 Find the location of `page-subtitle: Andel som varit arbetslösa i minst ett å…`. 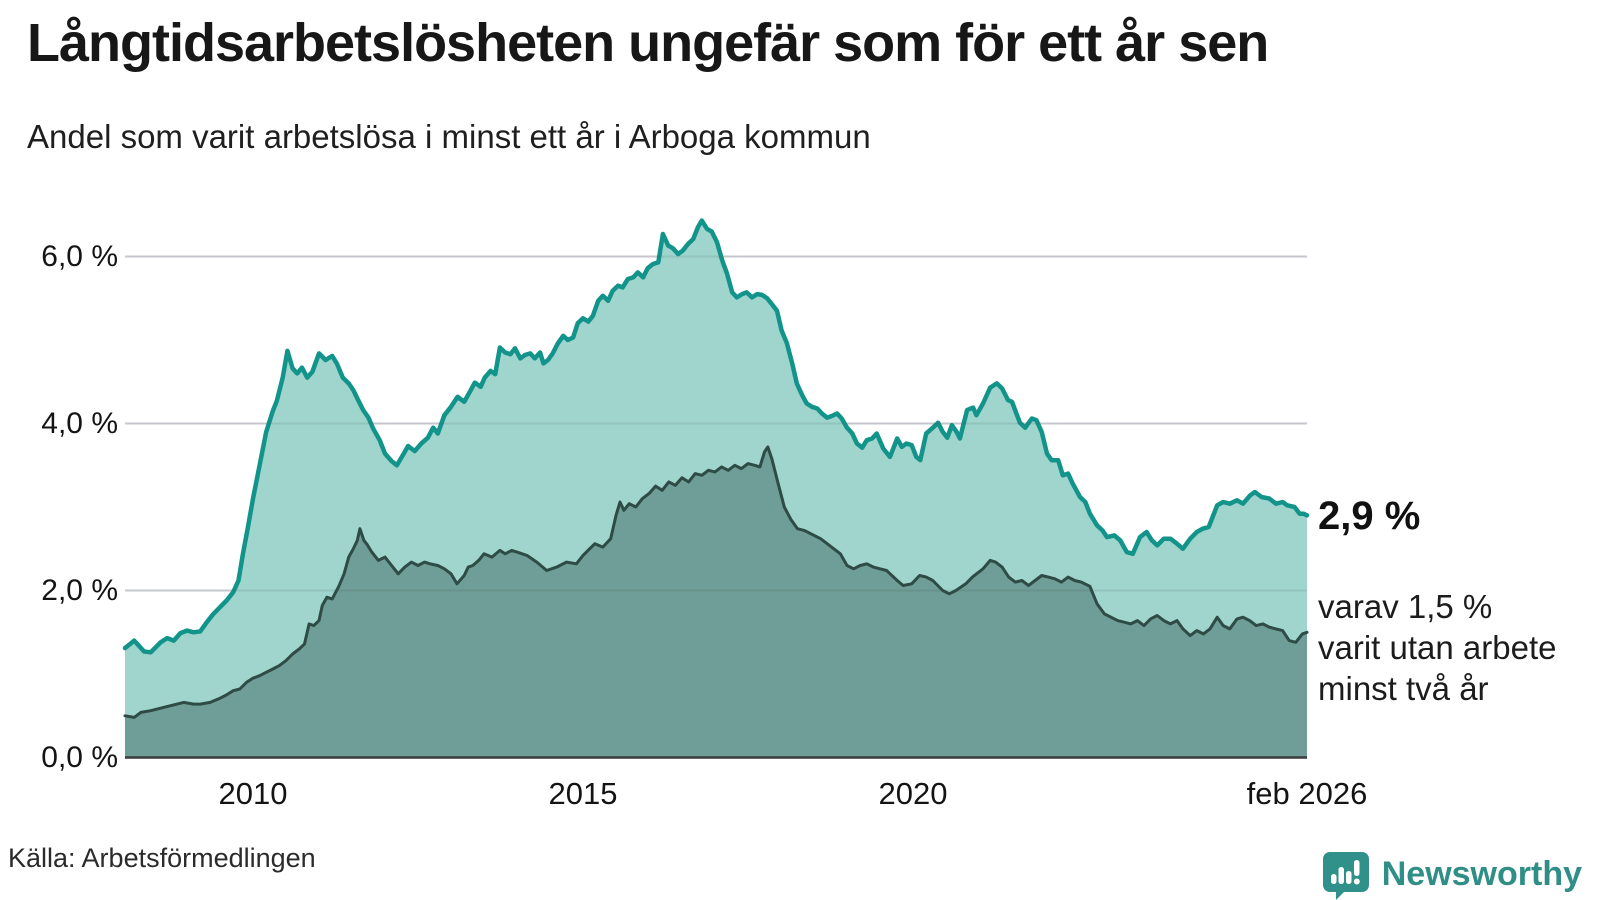

page-subtitle: Andel som varit arbetslösa i minst ett å… is located at coordinates (449, 136).